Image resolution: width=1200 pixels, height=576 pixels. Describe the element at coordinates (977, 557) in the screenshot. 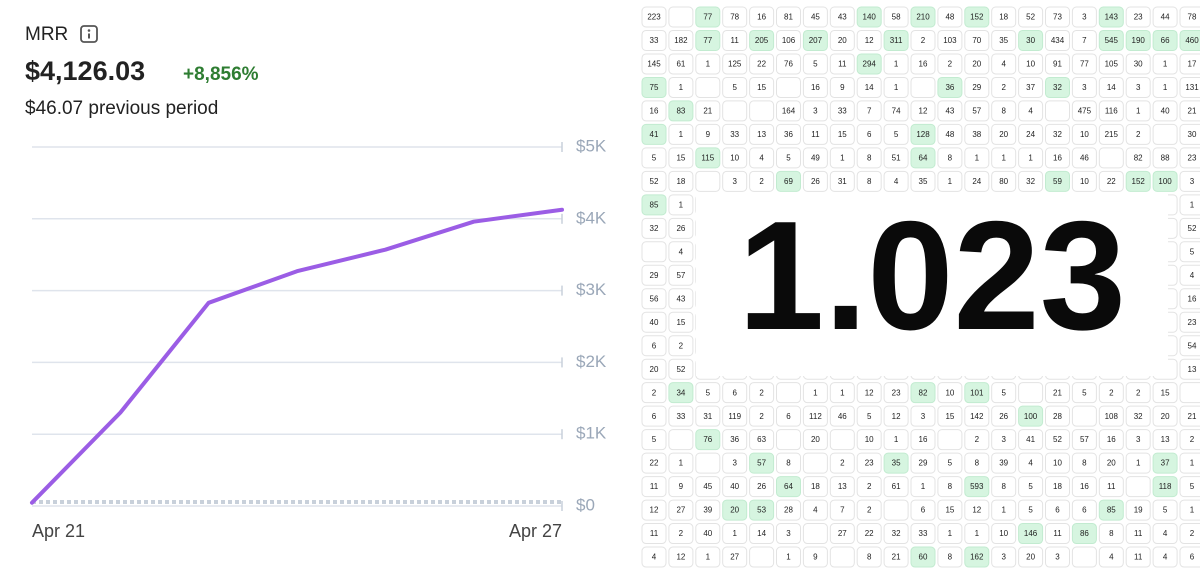

I see `cell-value: 162` at that location.